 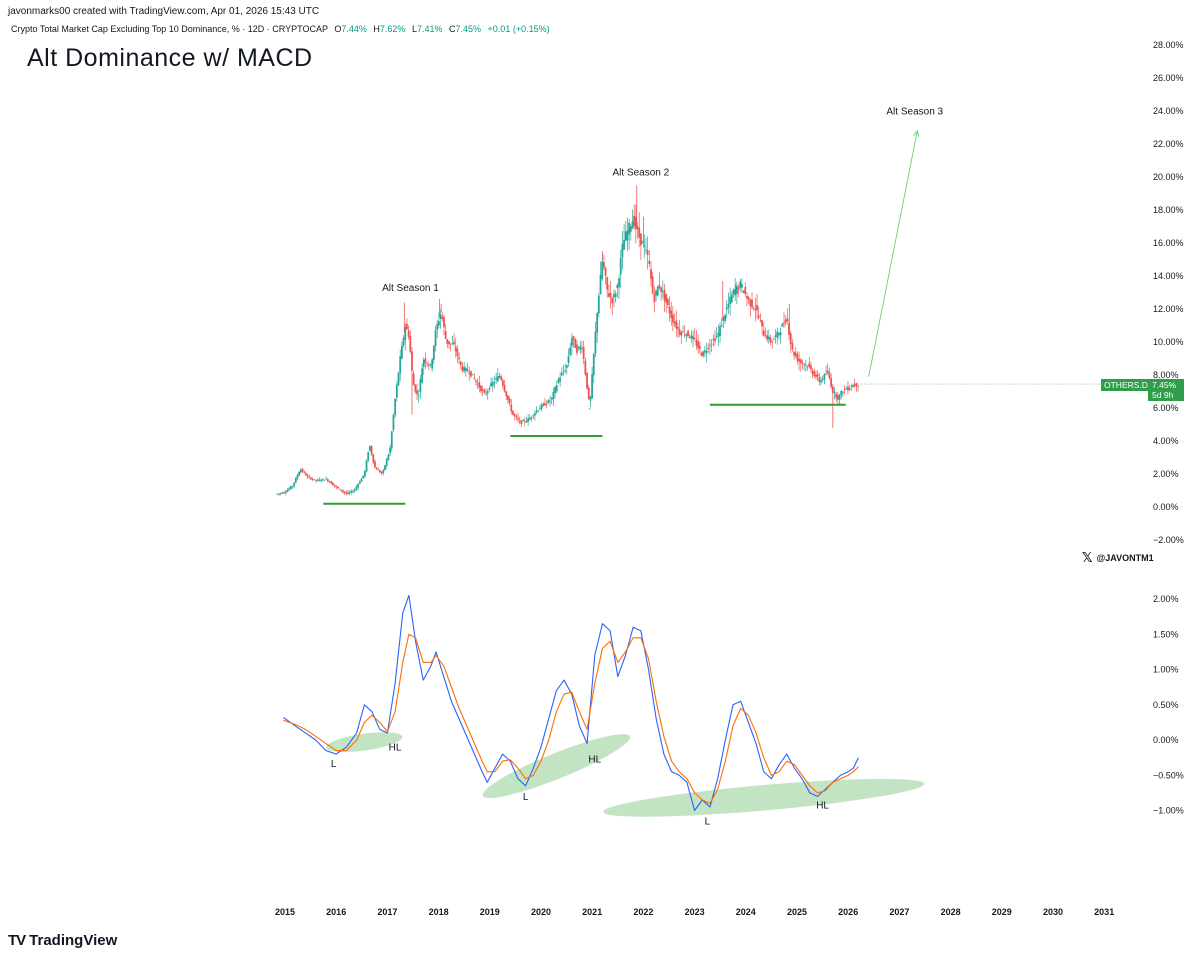 What do you see at coordinates (17, 940) in the screenshot?
I see `tradingview-logo-icon: TV` at bounding box center [17, 940].